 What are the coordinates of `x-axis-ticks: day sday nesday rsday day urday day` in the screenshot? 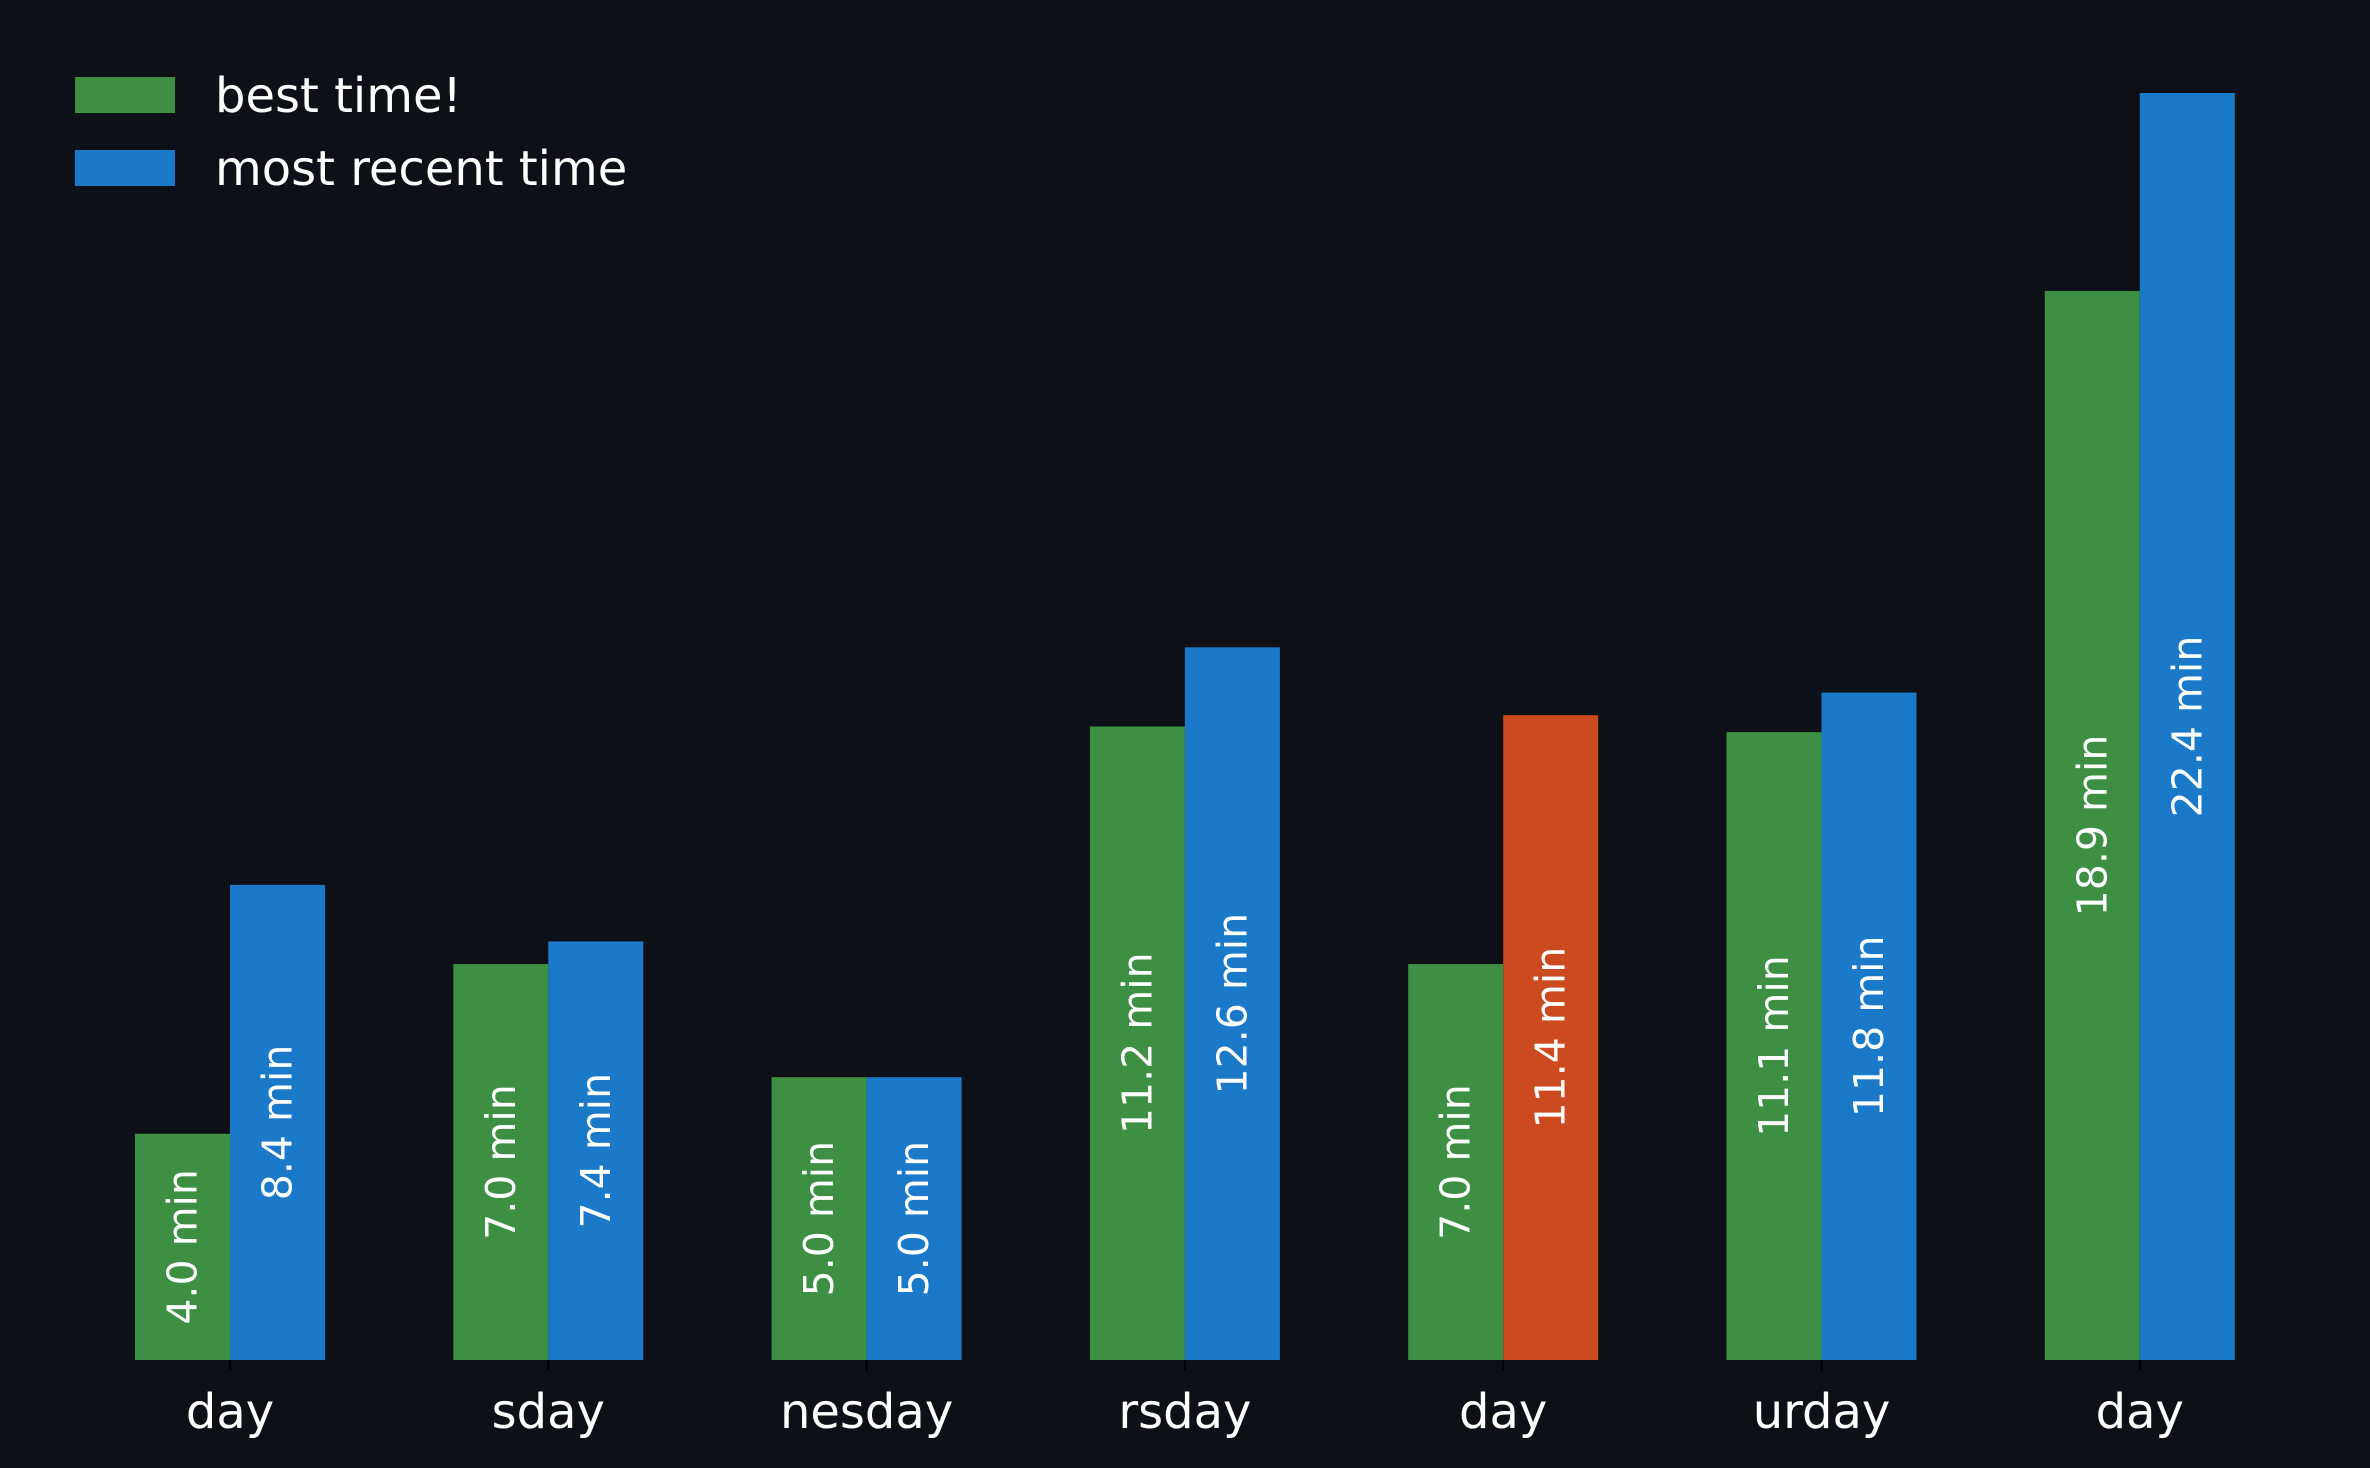 It's located at (1185, 1400).